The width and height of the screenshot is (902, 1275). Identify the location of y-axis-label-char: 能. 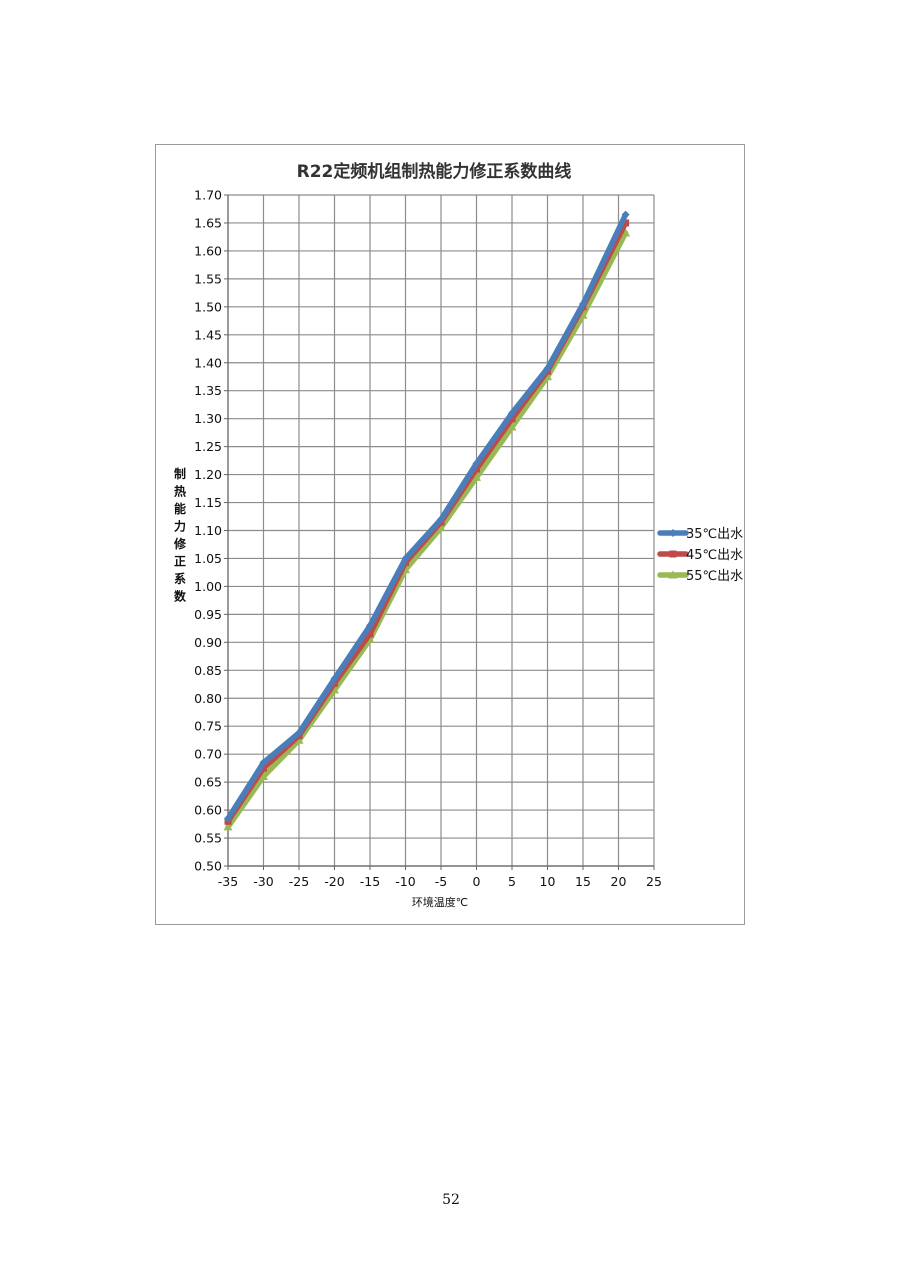
(180, 508).